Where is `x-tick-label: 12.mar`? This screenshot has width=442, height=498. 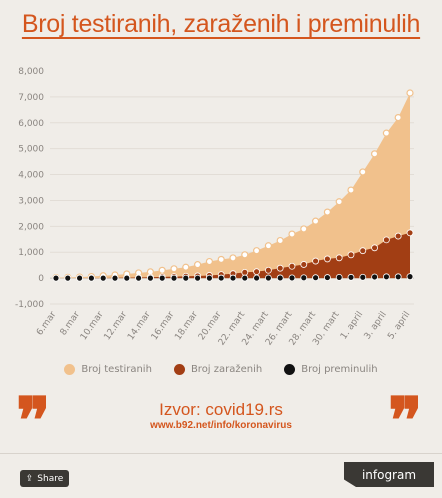
x-tick-label: 12.mar is located at coordinates (116, 326).